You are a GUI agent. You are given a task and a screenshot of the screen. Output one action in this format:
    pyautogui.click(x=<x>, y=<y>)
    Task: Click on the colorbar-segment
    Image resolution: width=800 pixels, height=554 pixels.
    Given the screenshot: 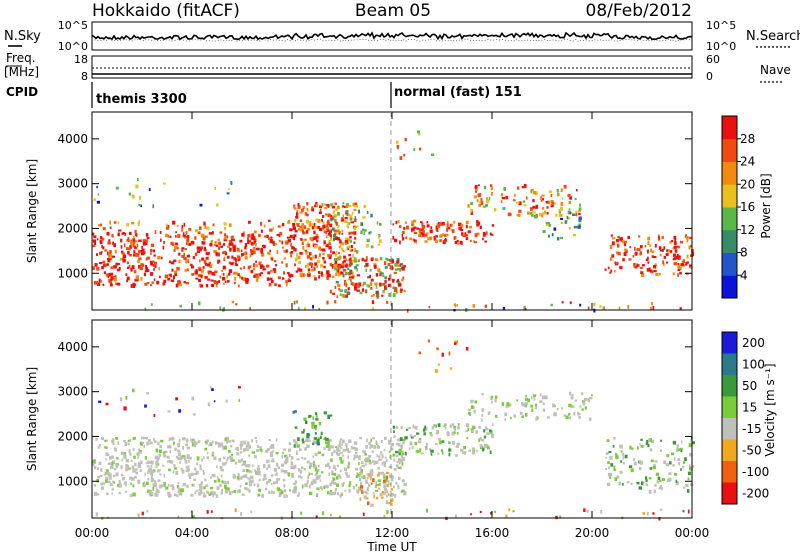 What is the action you would take?
    pyautogui.click(x=729, y=450)
    